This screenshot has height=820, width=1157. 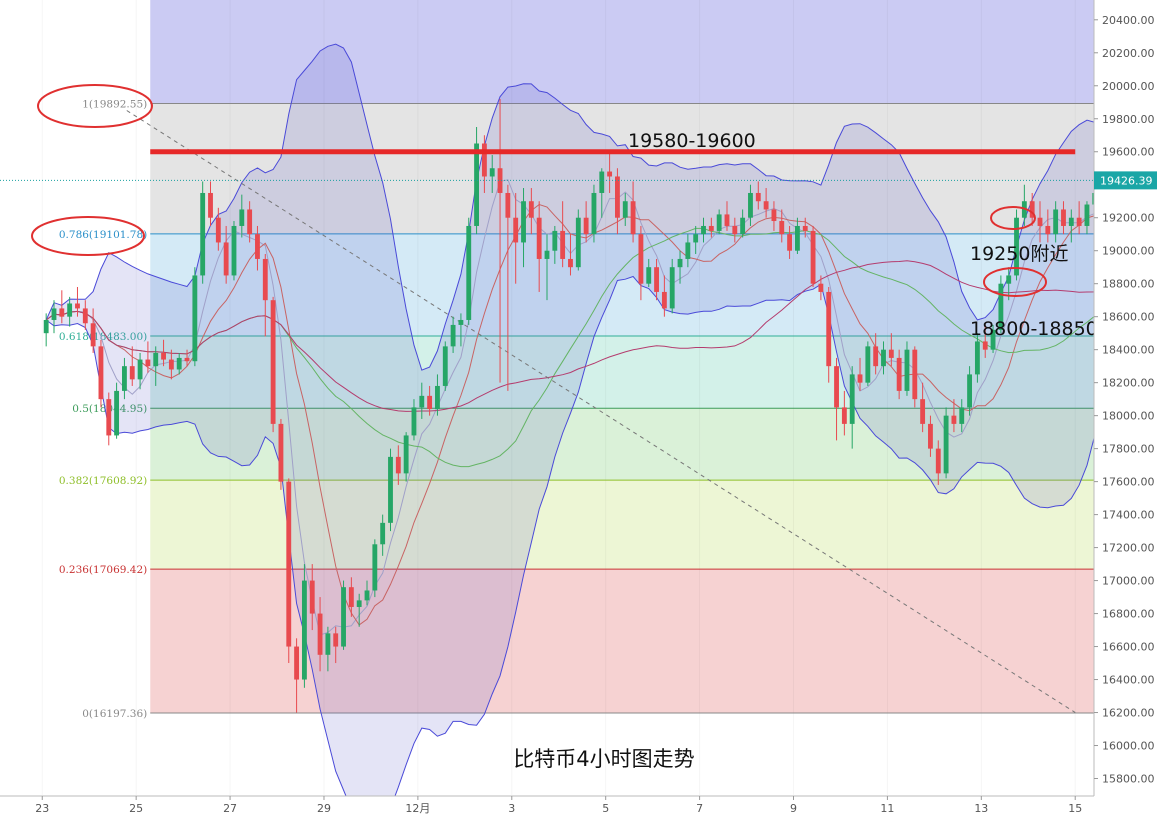 I want to click on fib-1-circle, so click(x=95, y=106).